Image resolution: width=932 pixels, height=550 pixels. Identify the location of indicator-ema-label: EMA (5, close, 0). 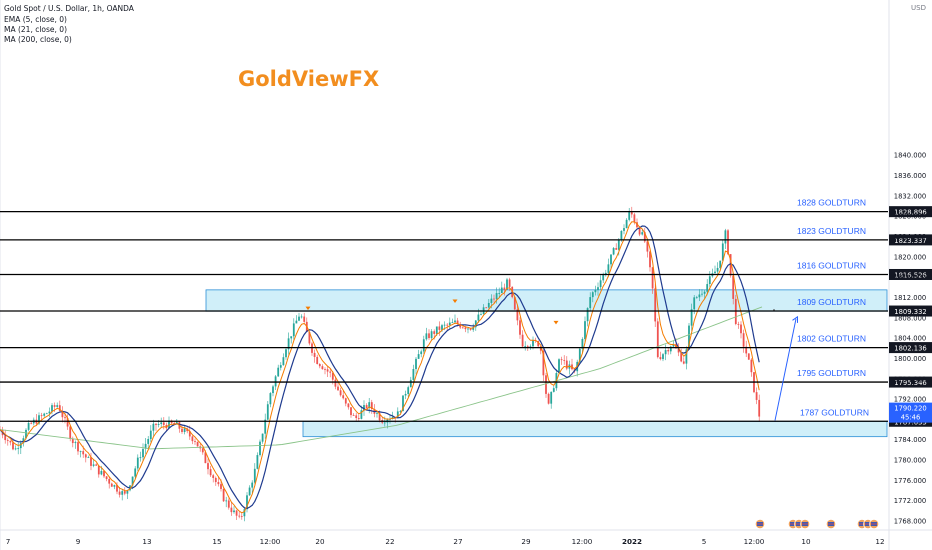
(35, 19).